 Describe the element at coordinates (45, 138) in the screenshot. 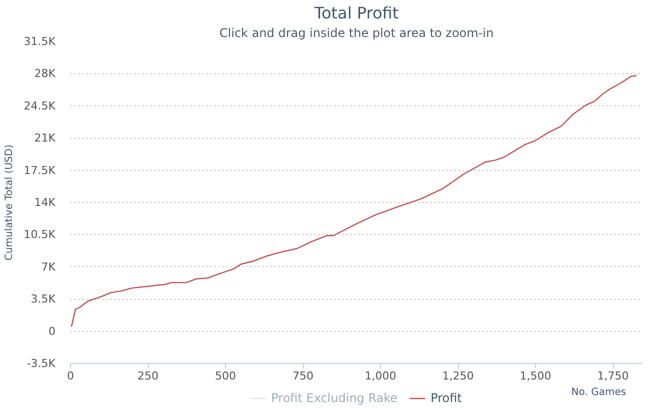

I see `y-tick-label: 21K` at that location.